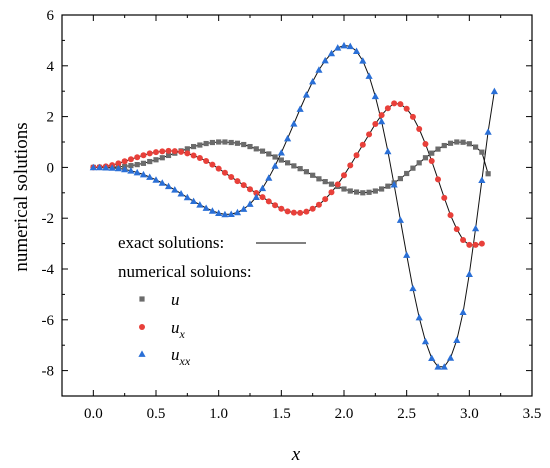  Describe the element at coordinates (171, 242) in the screenshot. I see `legend-exact-label: exact solutions:` at that location.